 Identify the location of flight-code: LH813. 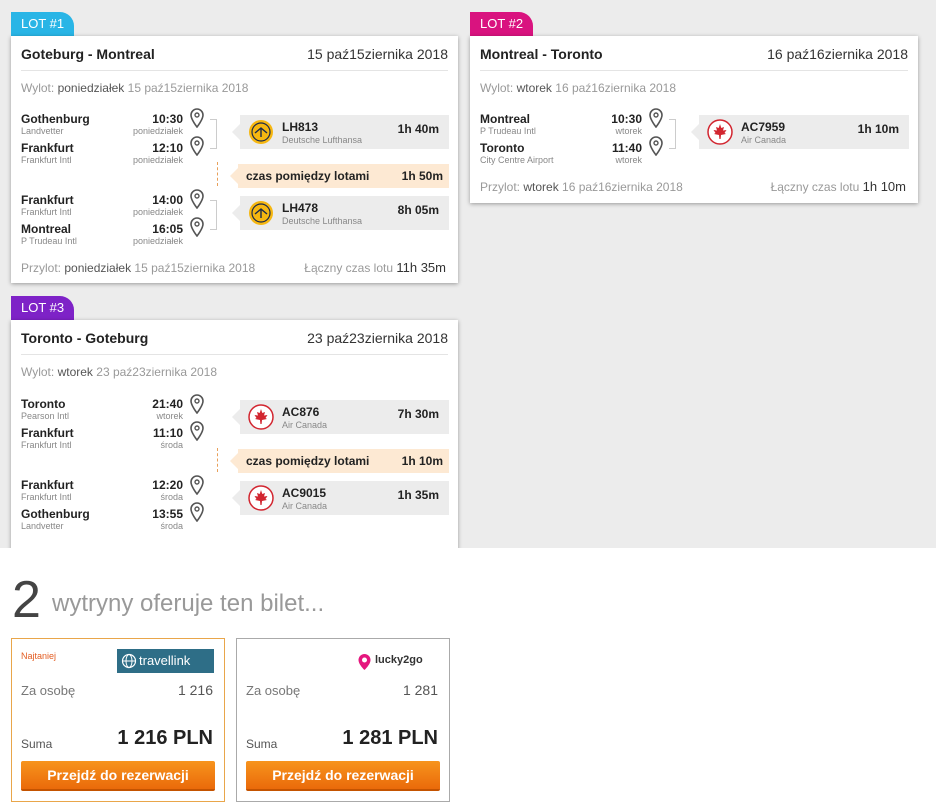
(300, 127).